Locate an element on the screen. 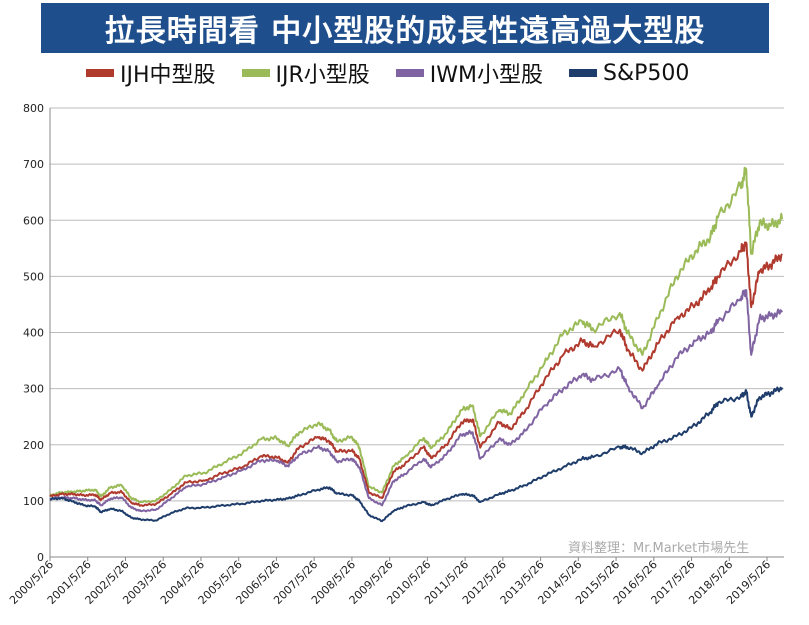 This screenshot has height=625, width=809. legend-swatch-ijr is located at coordinates (255, 73).